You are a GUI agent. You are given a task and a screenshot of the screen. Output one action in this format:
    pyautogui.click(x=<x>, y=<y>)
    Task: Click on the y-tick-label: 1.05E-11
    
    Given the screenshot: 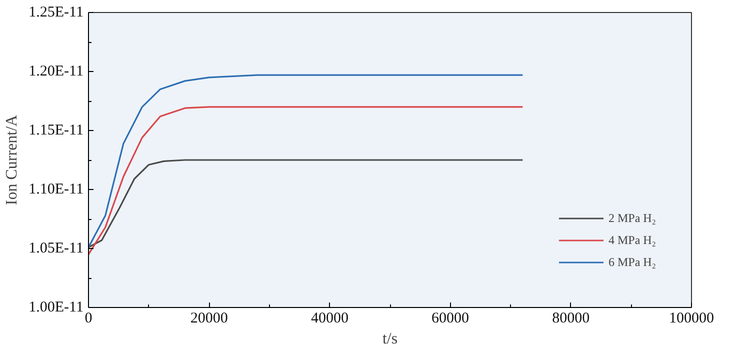 What is the action you would take?
    pyautogui.click(x=56, y=248)
    